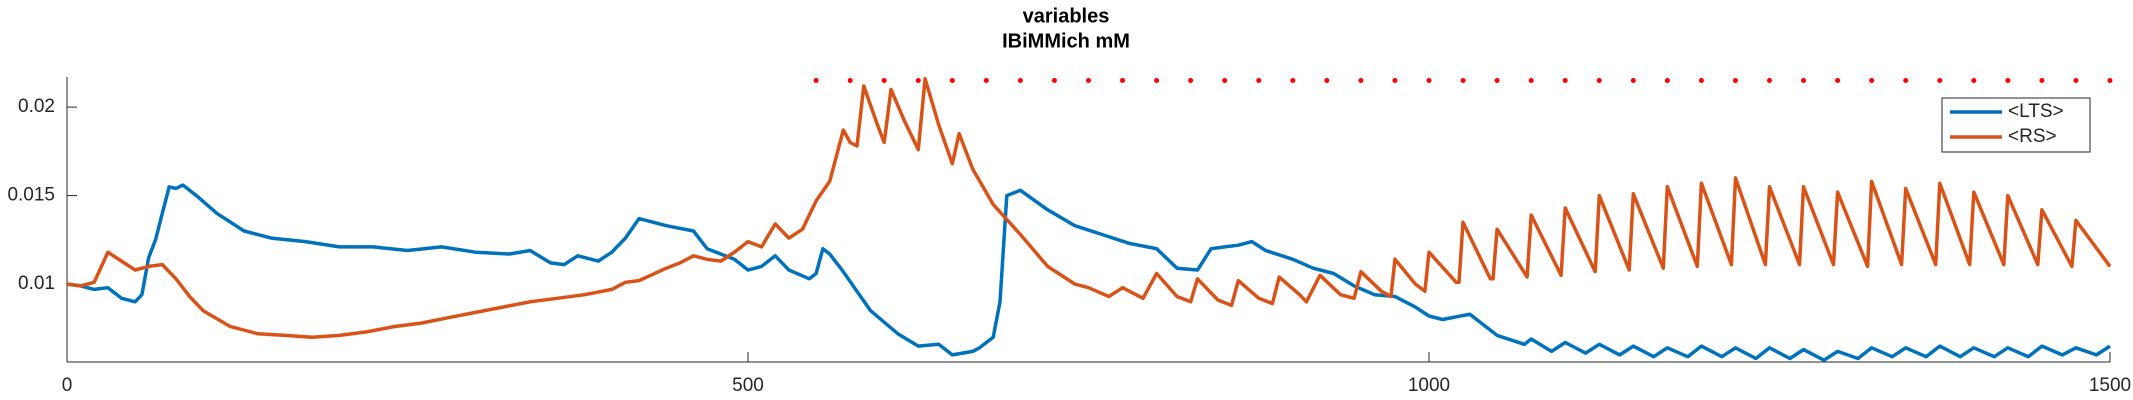 This screenshot has width=2133, height=400. Describe the element at coordinates (36, 283) in the screenshot. I see `y-tick-label: 0.01` at that location.